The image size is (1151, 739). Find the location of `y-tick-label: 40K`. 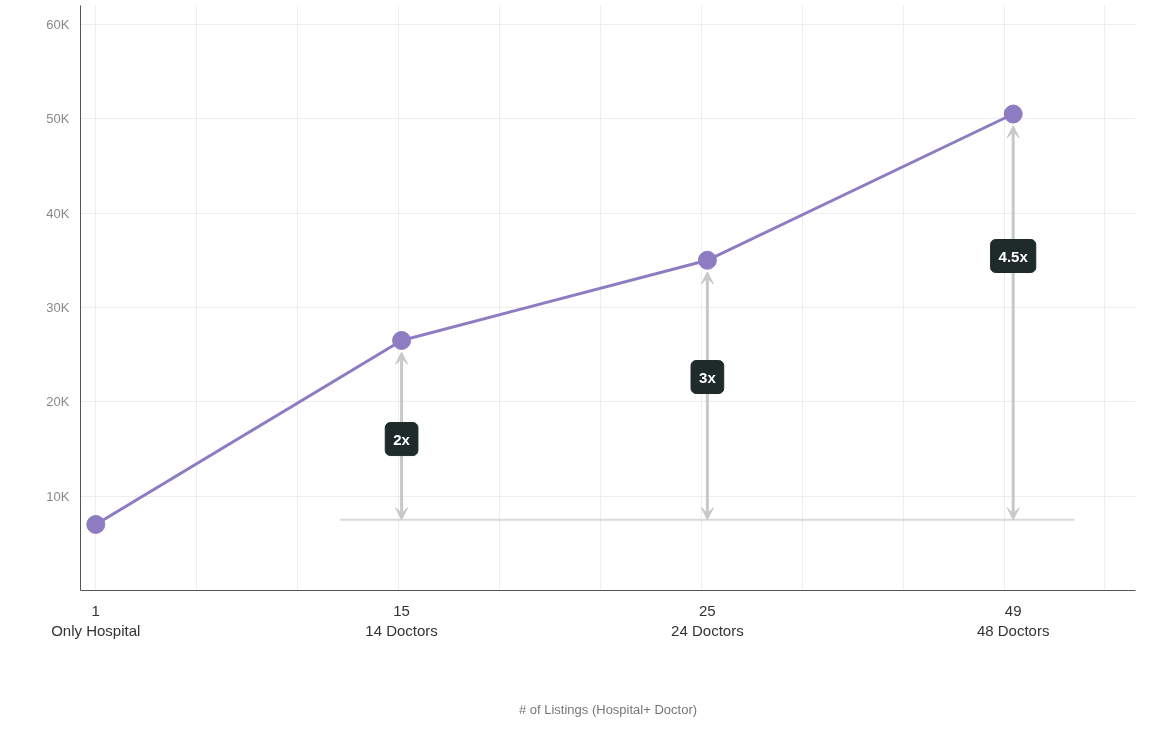

y-tick-label: 40K is located at coordinates (58, 213).